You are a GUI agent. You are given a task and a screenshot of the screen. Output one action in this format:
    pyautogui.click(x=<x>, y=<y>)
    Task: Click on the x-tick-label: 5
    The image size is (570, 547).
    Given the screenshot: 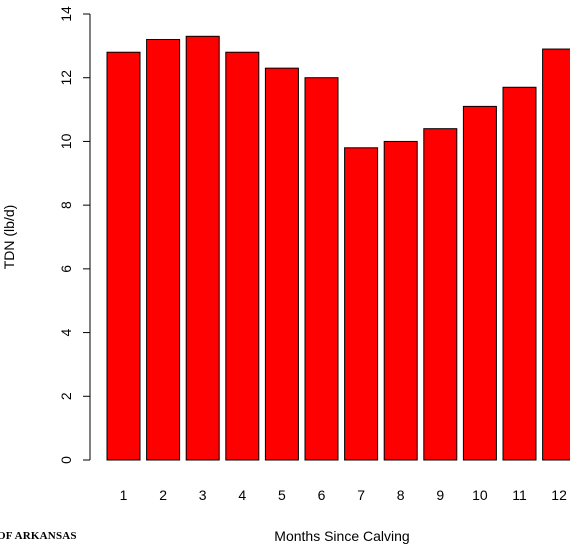 What is the action you would take?
    pyautogui.click(x=282, y=495)
    